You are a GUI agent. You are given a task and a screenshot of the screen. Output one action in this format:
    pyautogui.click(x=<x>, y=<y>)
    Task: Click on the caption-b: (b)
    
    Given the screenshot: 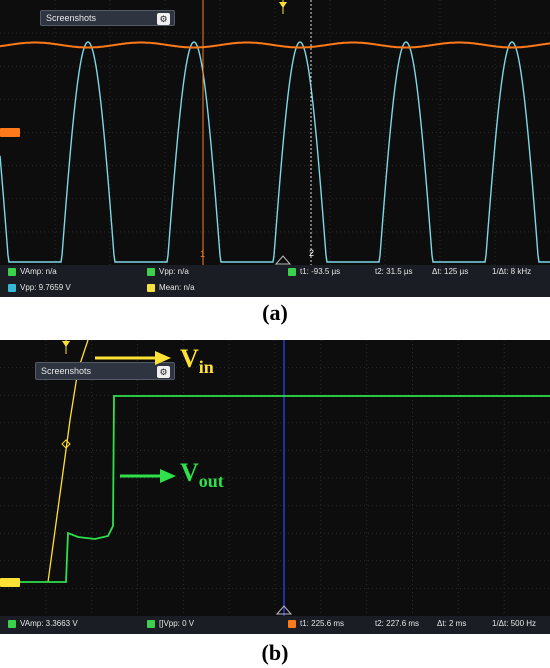 What is the action you would take?
    pyautogui.click(x=275, y=652)
    